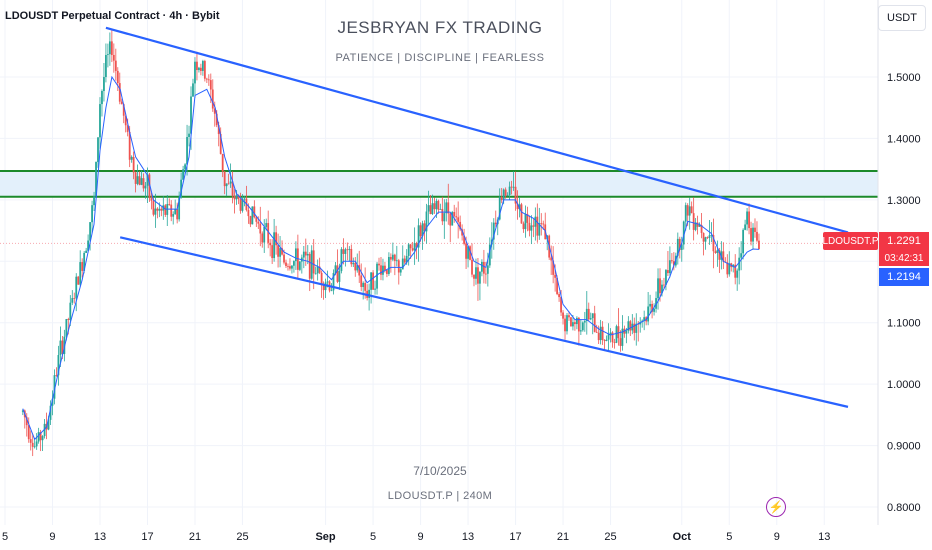 The width and height of the screenshot is (932, 550). Describe the element at coordinates (902, 18) in the screenshot. I see `currency-button: USDT` at that location.